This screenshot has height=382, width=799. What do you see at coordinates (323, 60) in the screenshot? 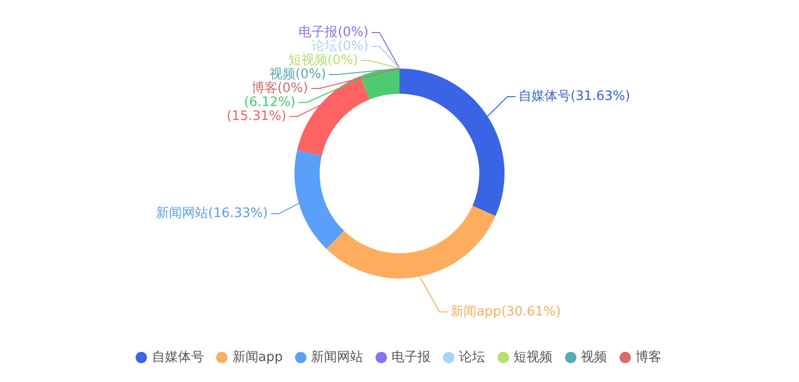
I see `category-label: 短视频(0%)` at bounding box center [323, 60].